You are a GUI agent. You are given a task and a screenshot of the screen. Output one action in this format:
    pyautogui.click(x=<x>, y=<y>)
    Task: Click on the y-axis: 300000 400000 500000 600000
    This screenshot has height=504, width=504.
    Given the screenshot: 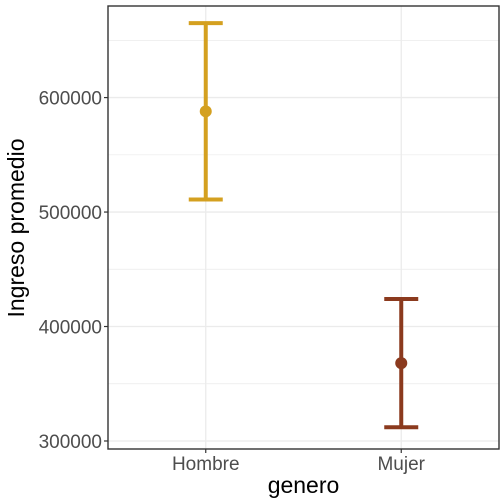 What is the action you would take?
    pyautogui.click(x=73, y=271)
    